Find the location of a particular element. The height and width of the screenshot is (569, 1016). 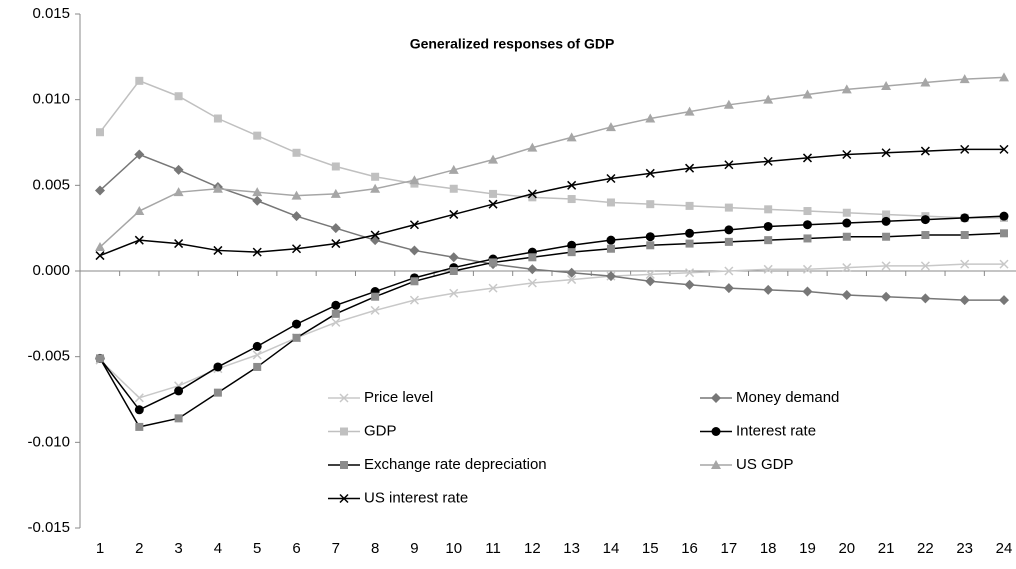

x-tick-label: 22 is located at coordinates (925, 548).